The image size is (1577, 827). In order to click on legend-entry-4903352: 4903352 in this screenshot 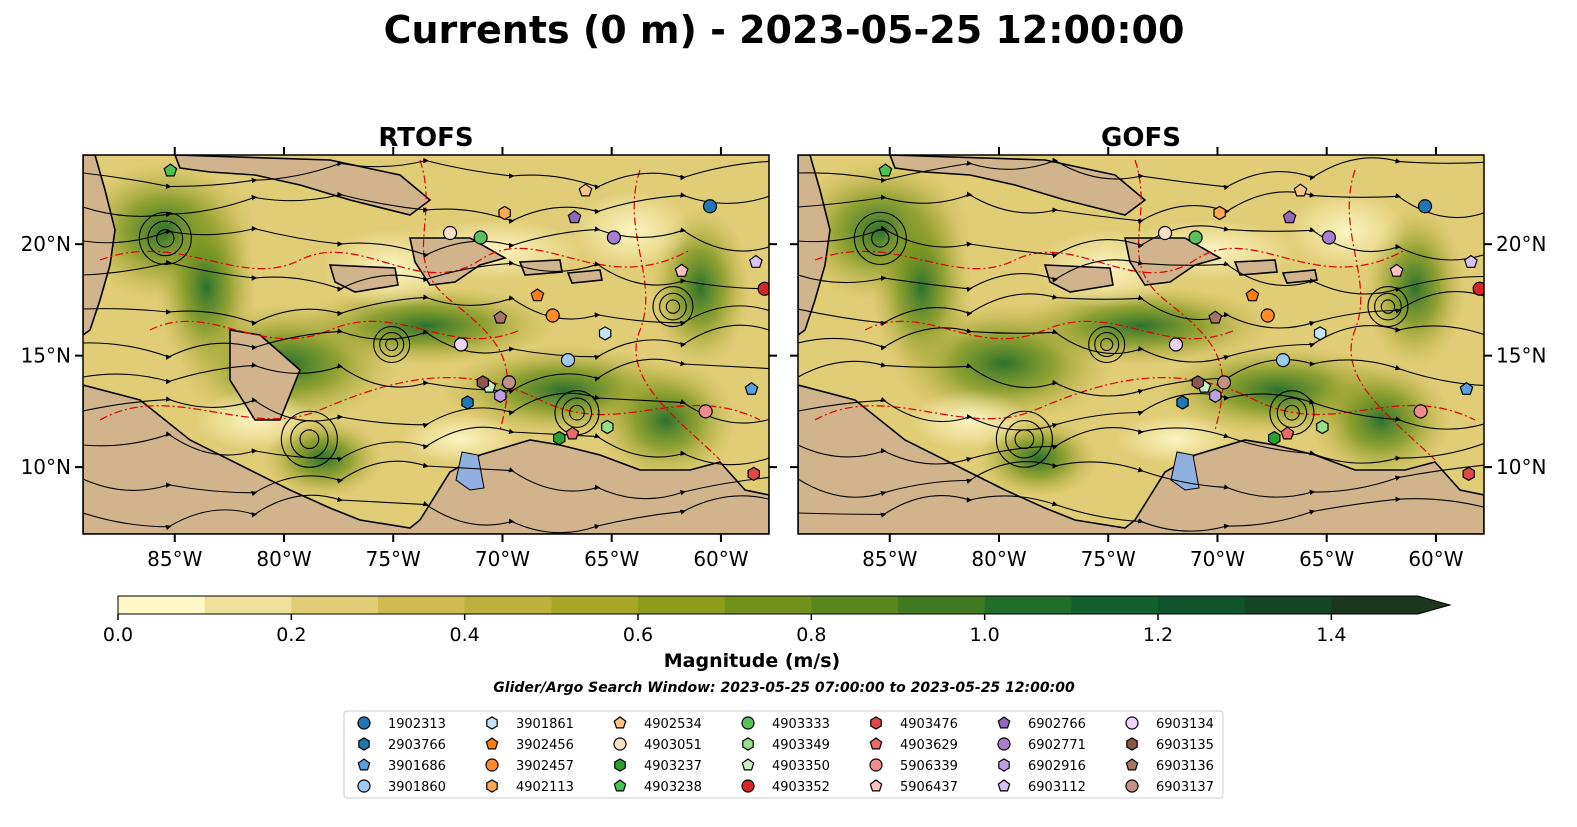, I will do `click(785, 787)`.